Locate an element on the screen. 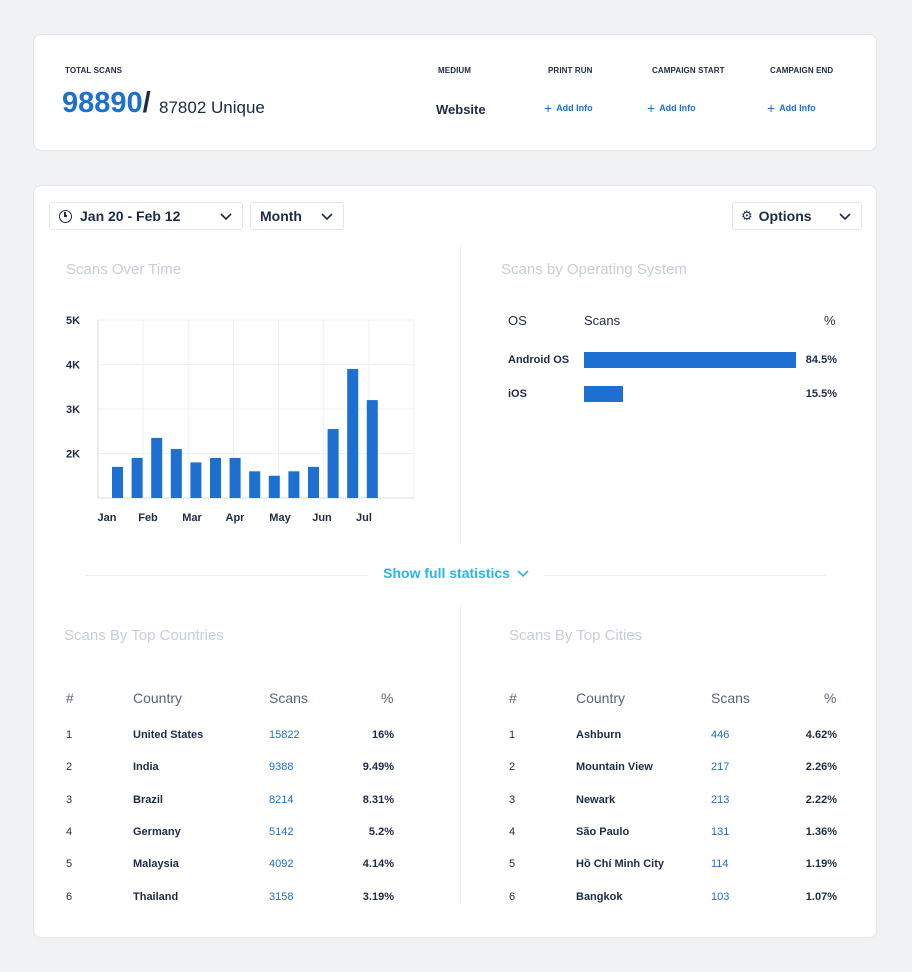  clock-icon is located at coordinates (65, 216).